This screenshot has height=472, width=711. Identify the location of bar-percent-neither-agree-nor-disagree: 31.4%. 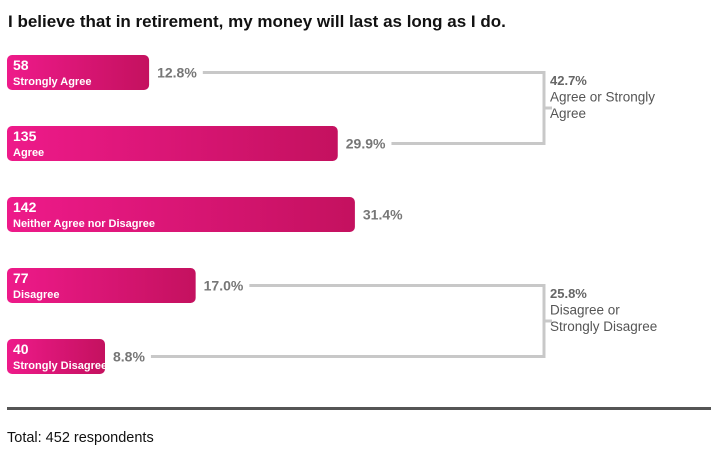
(383, 215).